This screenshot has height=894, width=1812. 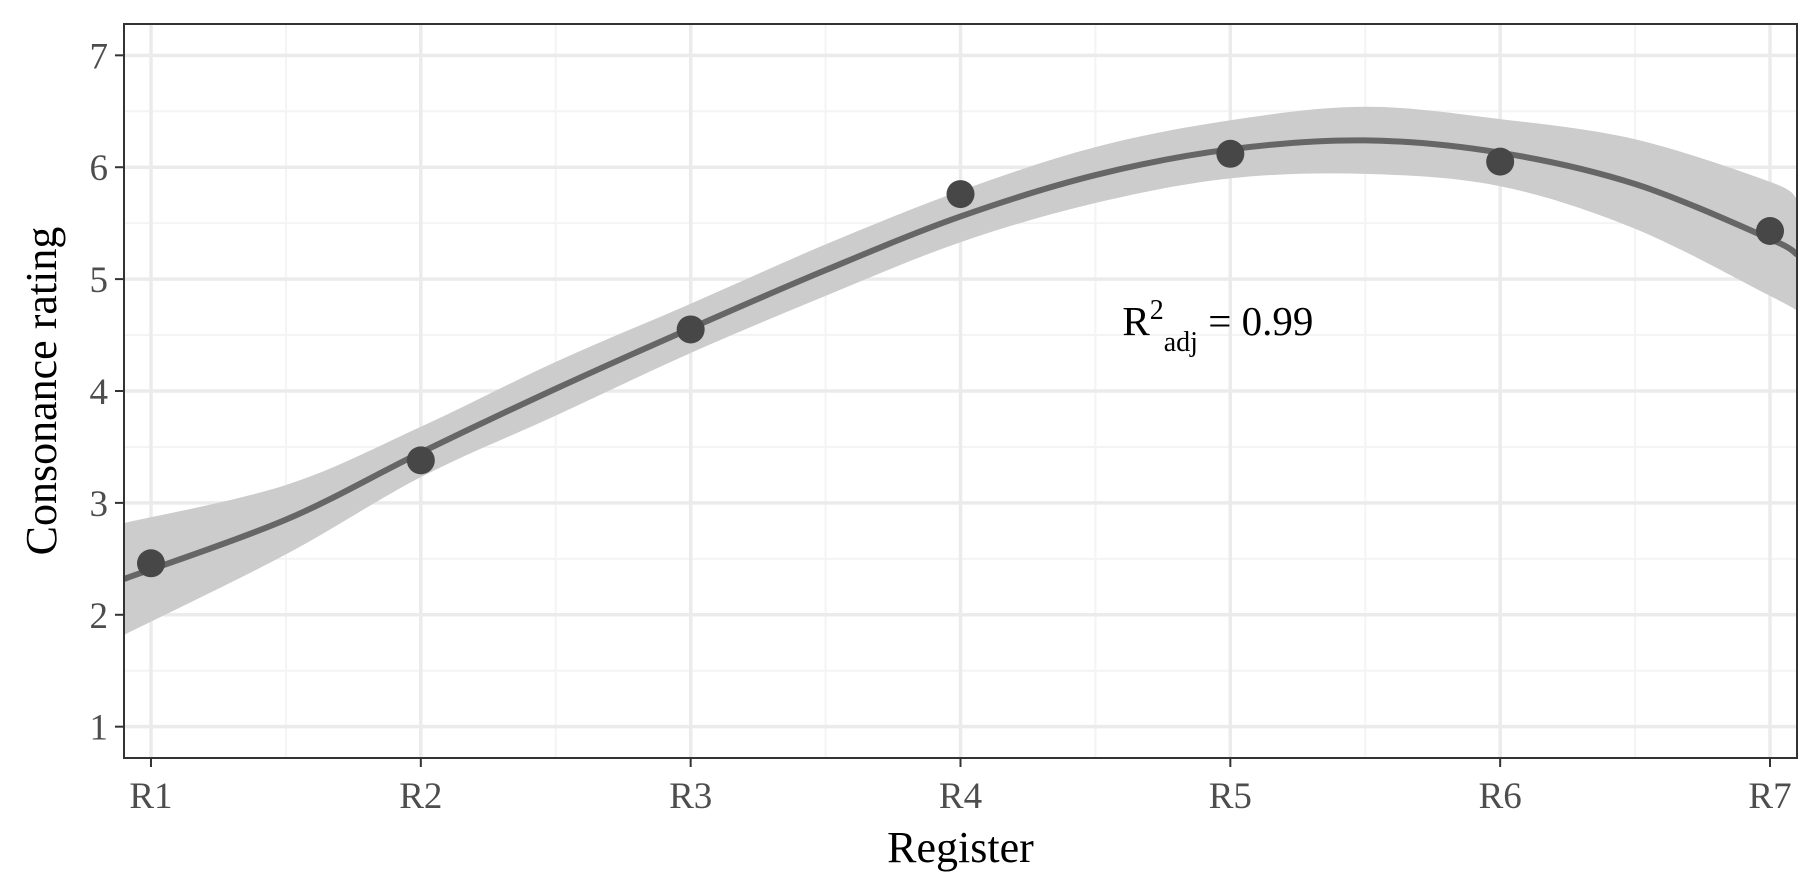 What do you see at coordinates (99, 616) in the screenshot?
I see `y-tick-label: 2` at bounding box center [99, 616].